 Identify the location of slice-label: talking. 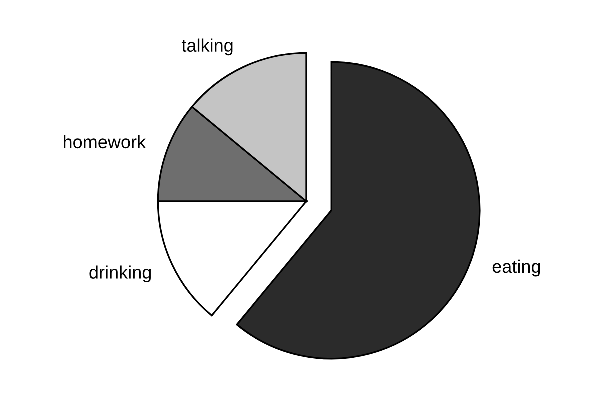
(207, 47).